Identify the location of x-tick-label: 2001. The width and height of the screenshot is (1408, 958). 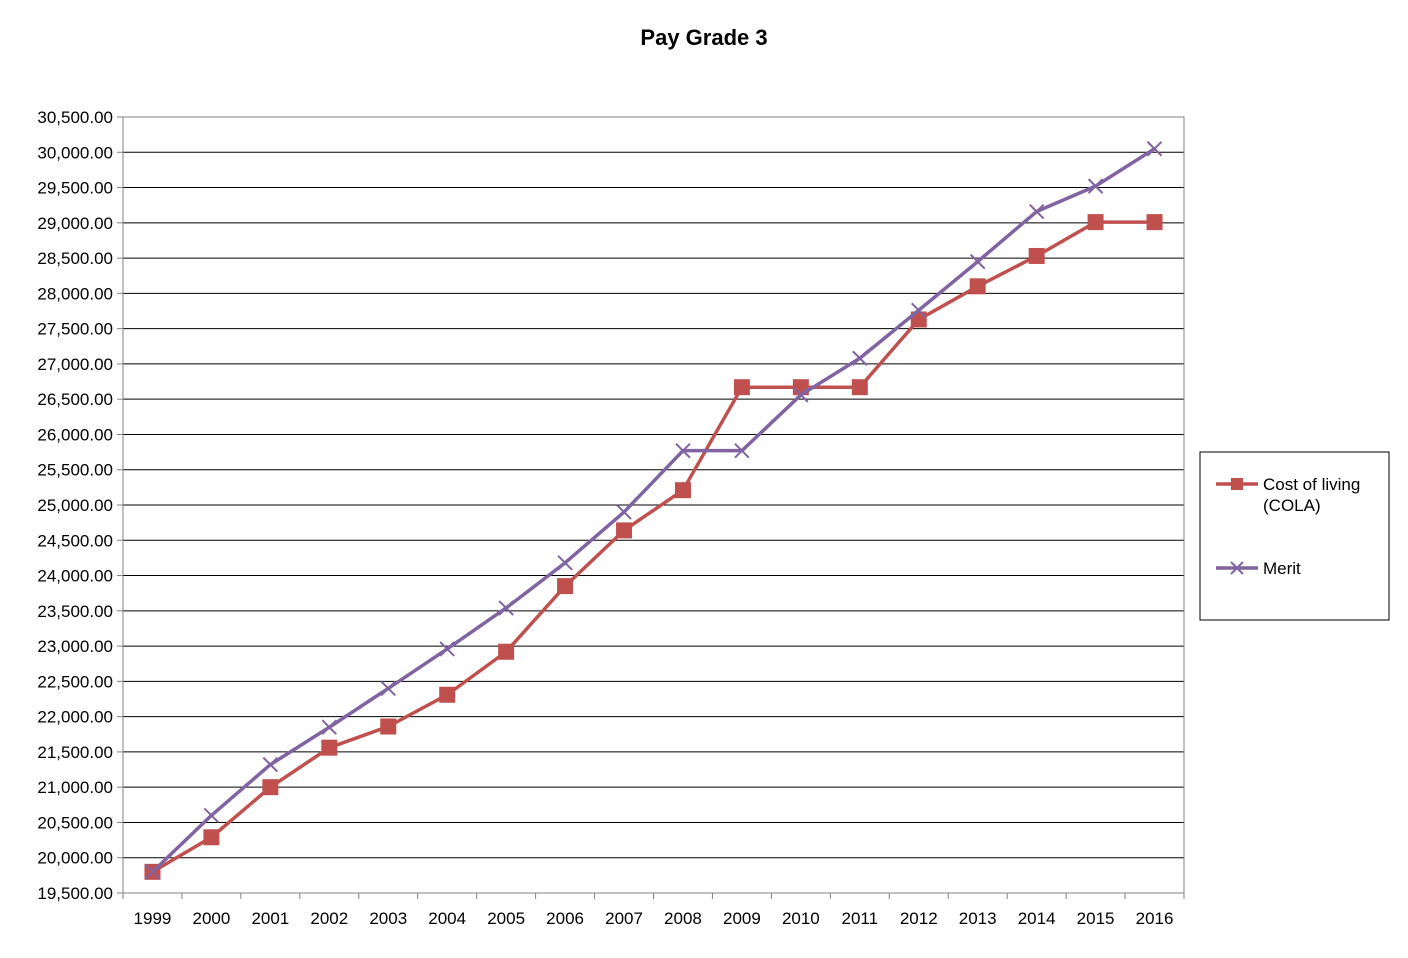
(270, 918).